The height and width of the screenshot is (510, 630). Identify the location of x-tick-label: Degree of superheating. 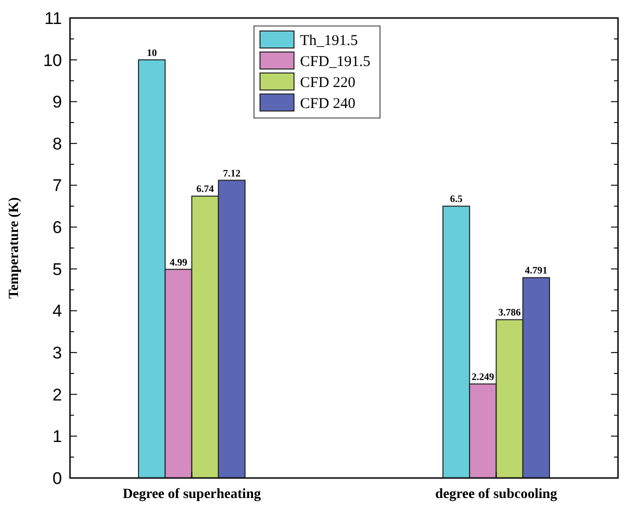
(191, 494).